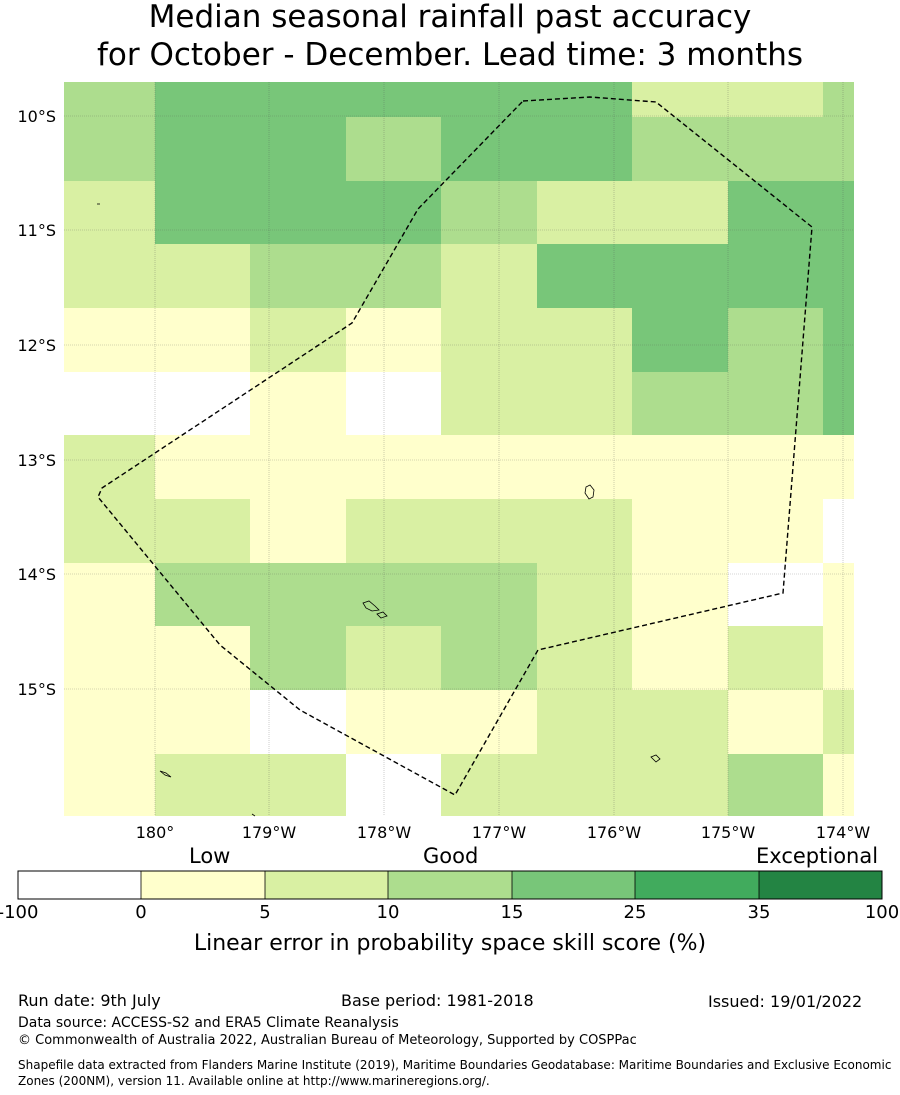 Image resolution: width=900 pixels, height=1095 pixels. I want to click on longitude-label: 180°, so click(155, 832).